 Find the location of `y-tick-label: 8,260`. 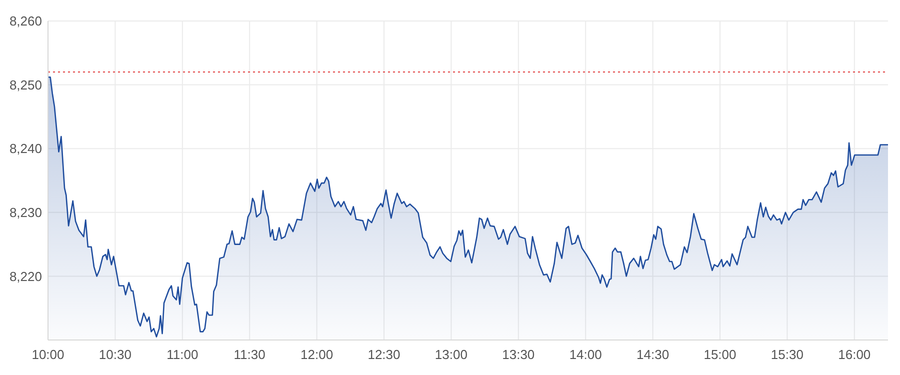

y-tick-label: 8,260 is located at coordinates (25, 21).